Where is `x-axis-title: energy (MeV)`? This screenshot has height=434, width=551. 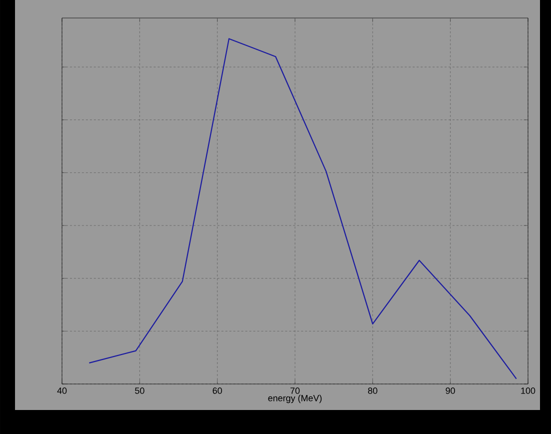
x-axis-title: energy (MeV) is located at coordinates (295, 399).